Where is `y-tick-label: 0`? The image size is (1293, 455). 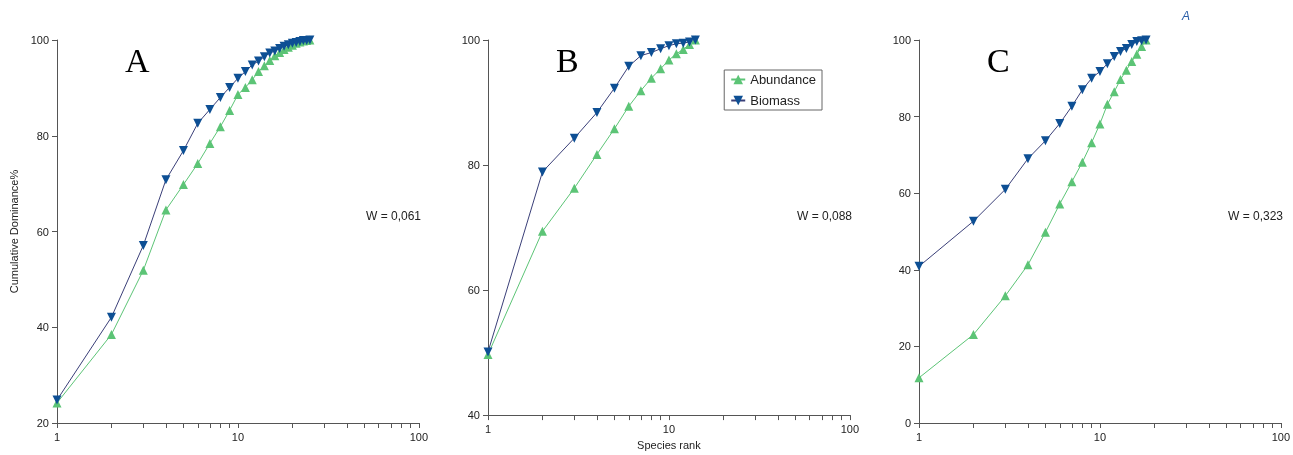
y-tick-label: 0 is located at coordinates (907, 423).